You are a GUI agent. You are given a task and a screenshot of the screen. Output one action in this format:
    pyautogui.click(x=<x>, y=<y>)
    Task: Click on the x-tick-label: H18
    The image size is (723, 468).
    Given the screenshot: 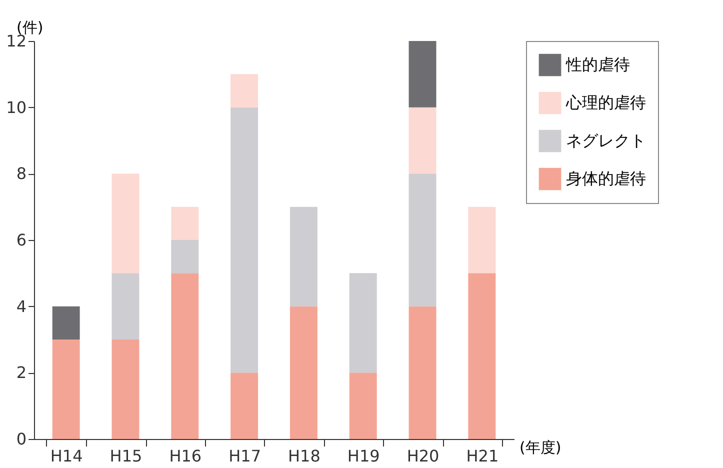 What is the action you would take?
    pyautogui.click(x=304, y=456)
    